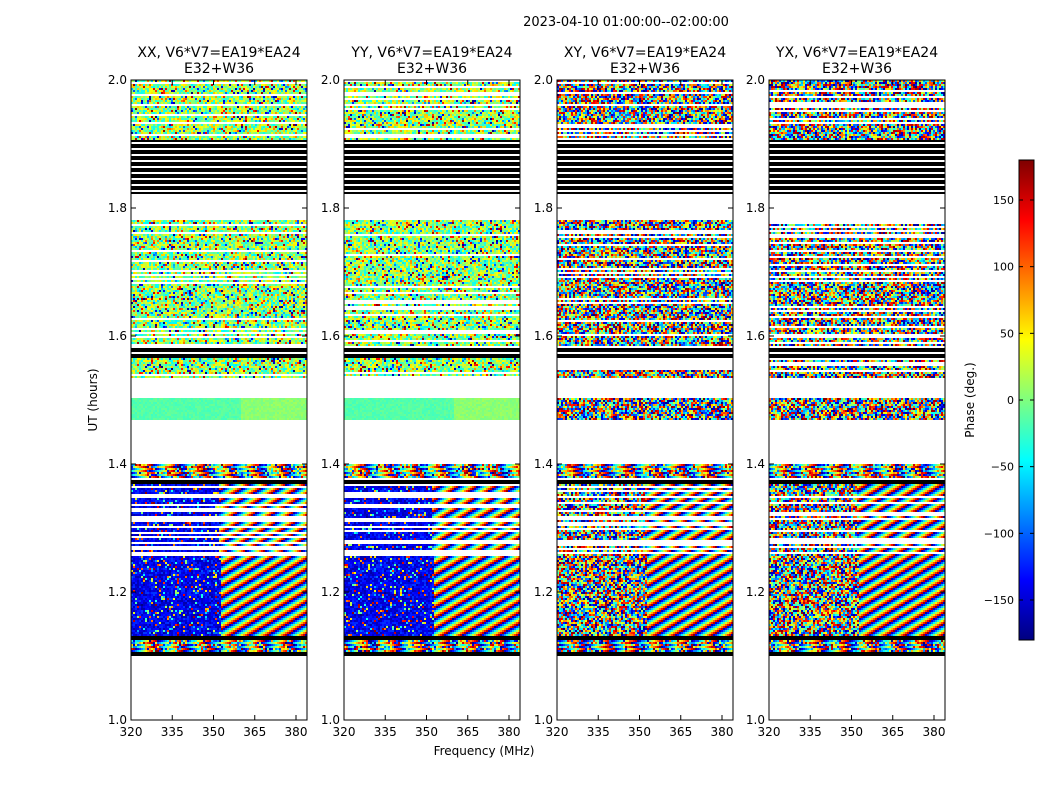 This screenshot has height=800, width=1050. I want to click on colorbar-label: Phase (deg.), so click(970, 399).